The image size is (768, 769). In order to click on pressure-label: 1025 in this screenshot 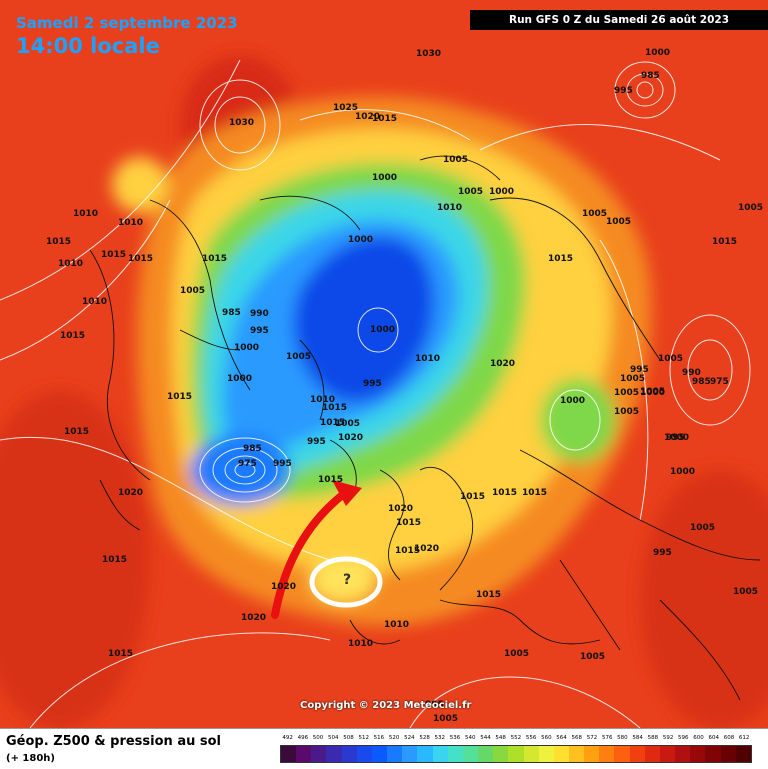, I will do `click(346, 108)`.